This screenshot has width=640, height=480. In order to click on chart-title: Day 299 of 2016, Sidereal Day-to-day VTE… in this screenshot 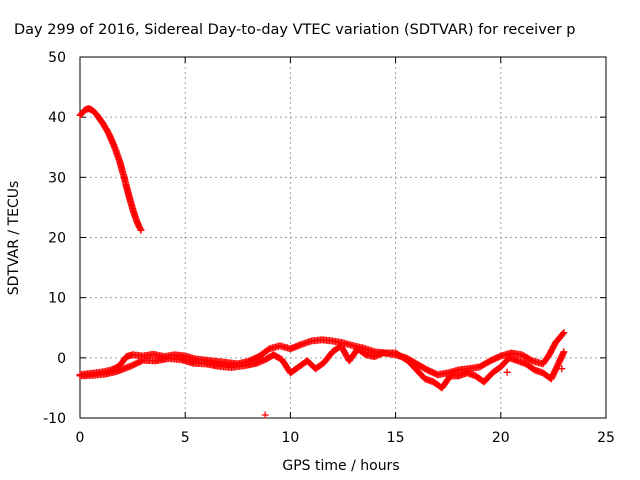, I will do `click(294, 30)`.